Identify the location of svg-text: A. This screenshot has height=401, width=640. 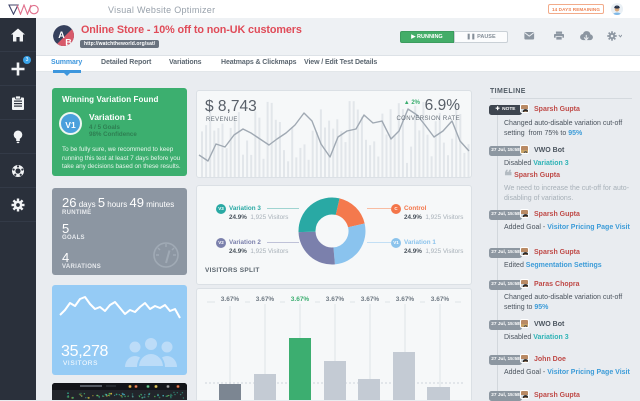
(61, 35).